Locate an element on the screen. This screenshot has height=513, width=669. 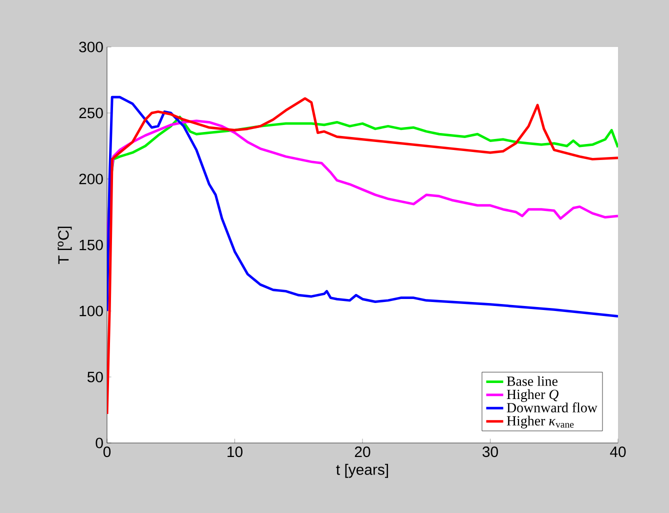
y-tick-label: 300 is located at coordinates (91, 47).